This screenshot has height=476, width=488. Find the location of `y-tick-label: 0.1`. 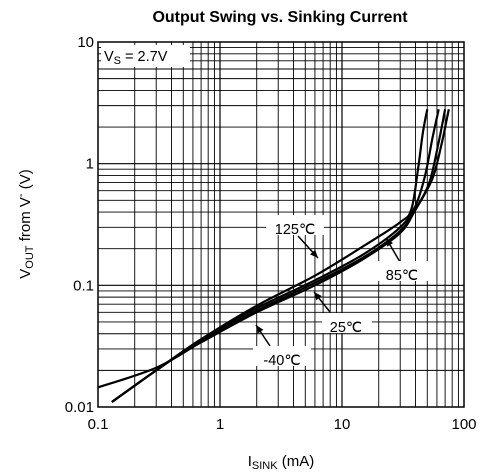

y-tick-label: 0.1 is located at coordinates (83, 285).